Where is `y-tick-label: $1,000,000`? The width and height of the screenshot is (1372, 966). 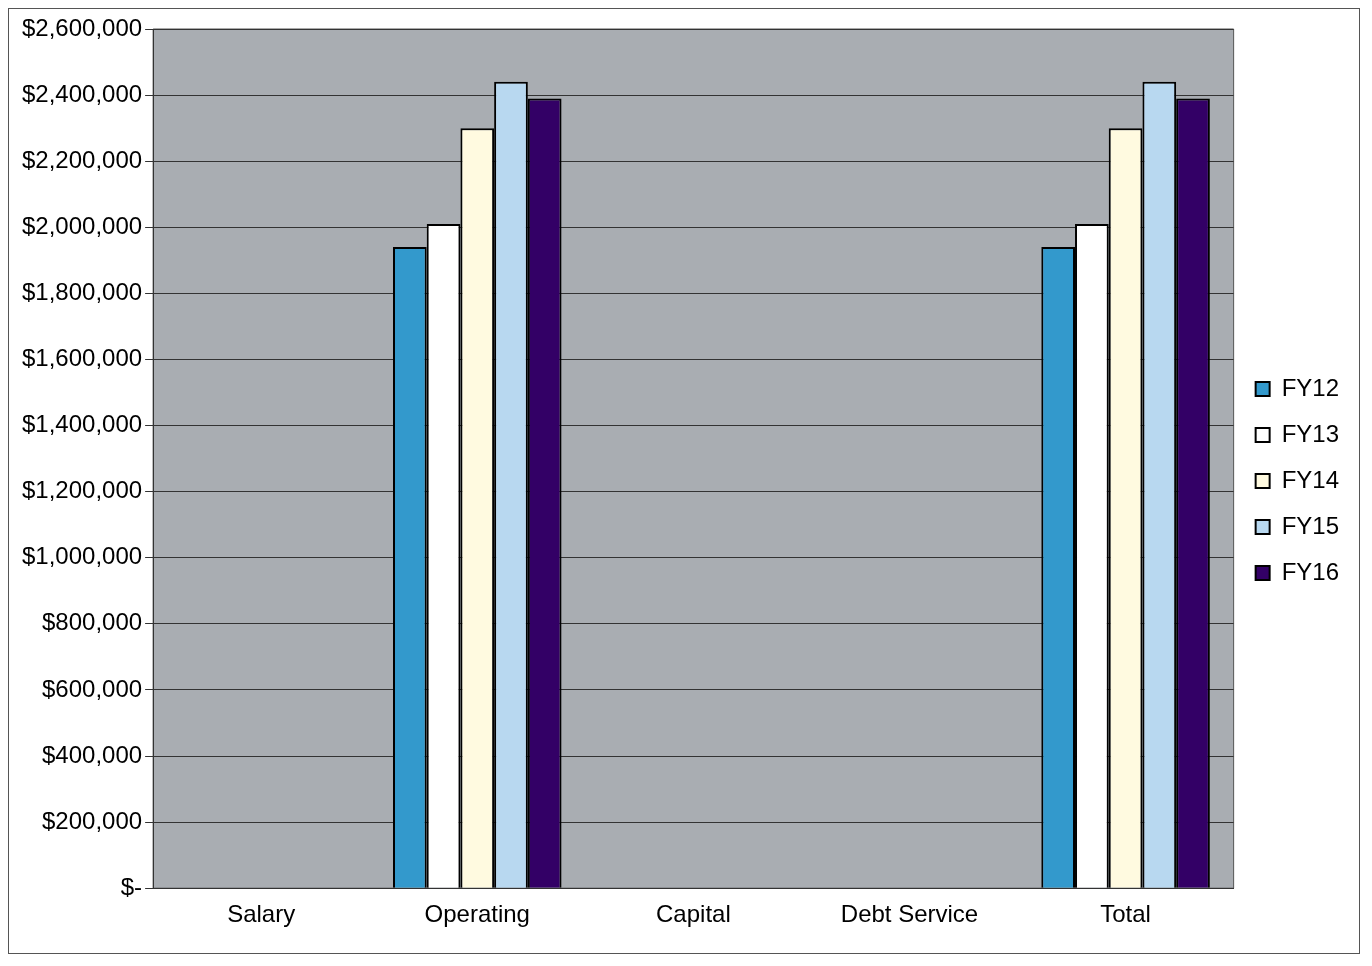 y-tick-label: $1,000,000 is located at coordinates (82, 556).